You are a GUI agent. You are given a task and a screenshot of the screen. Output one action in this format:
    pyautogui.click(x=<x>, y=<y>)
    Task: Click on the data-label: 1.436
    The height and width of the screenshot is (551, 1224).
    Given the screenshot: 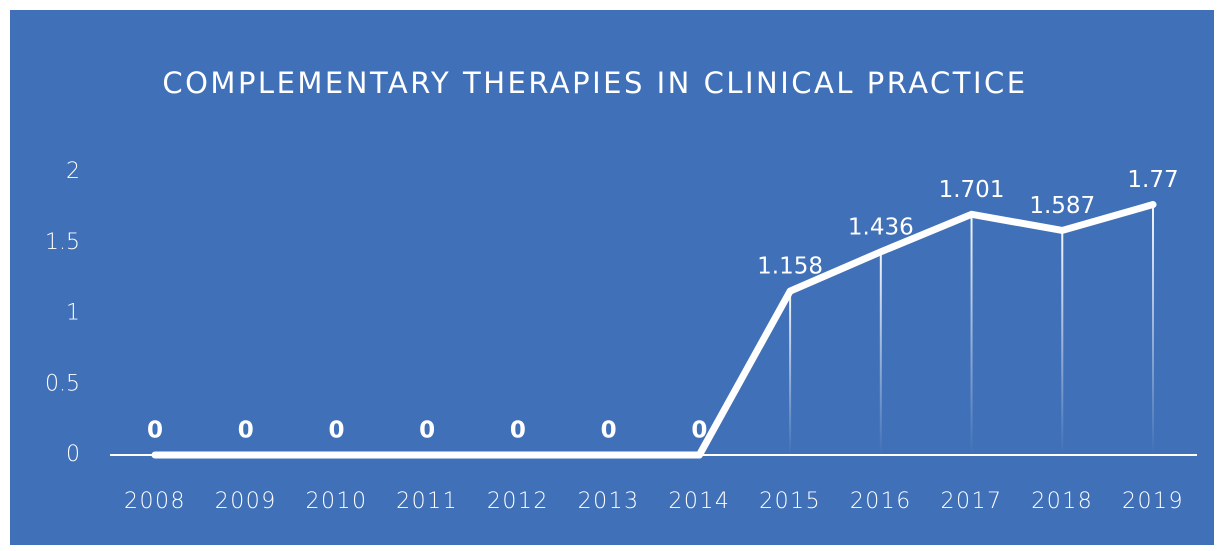 What is the action you would take?
    pyautogui.click(x=881, y=227)
    